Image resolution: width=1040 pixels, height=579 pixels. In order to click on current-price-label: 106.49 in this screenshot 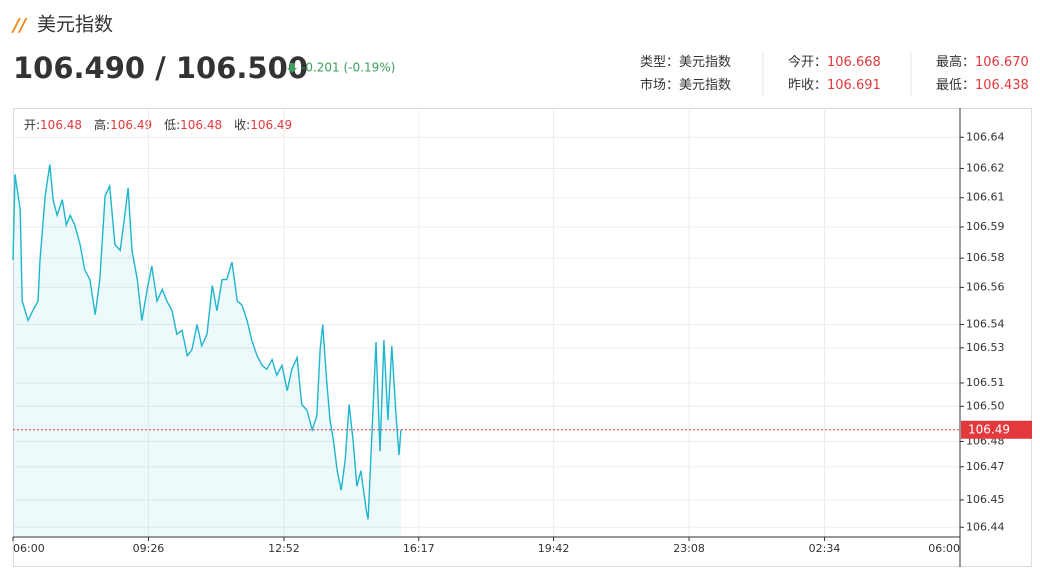, I will do `click(989, 429)`.